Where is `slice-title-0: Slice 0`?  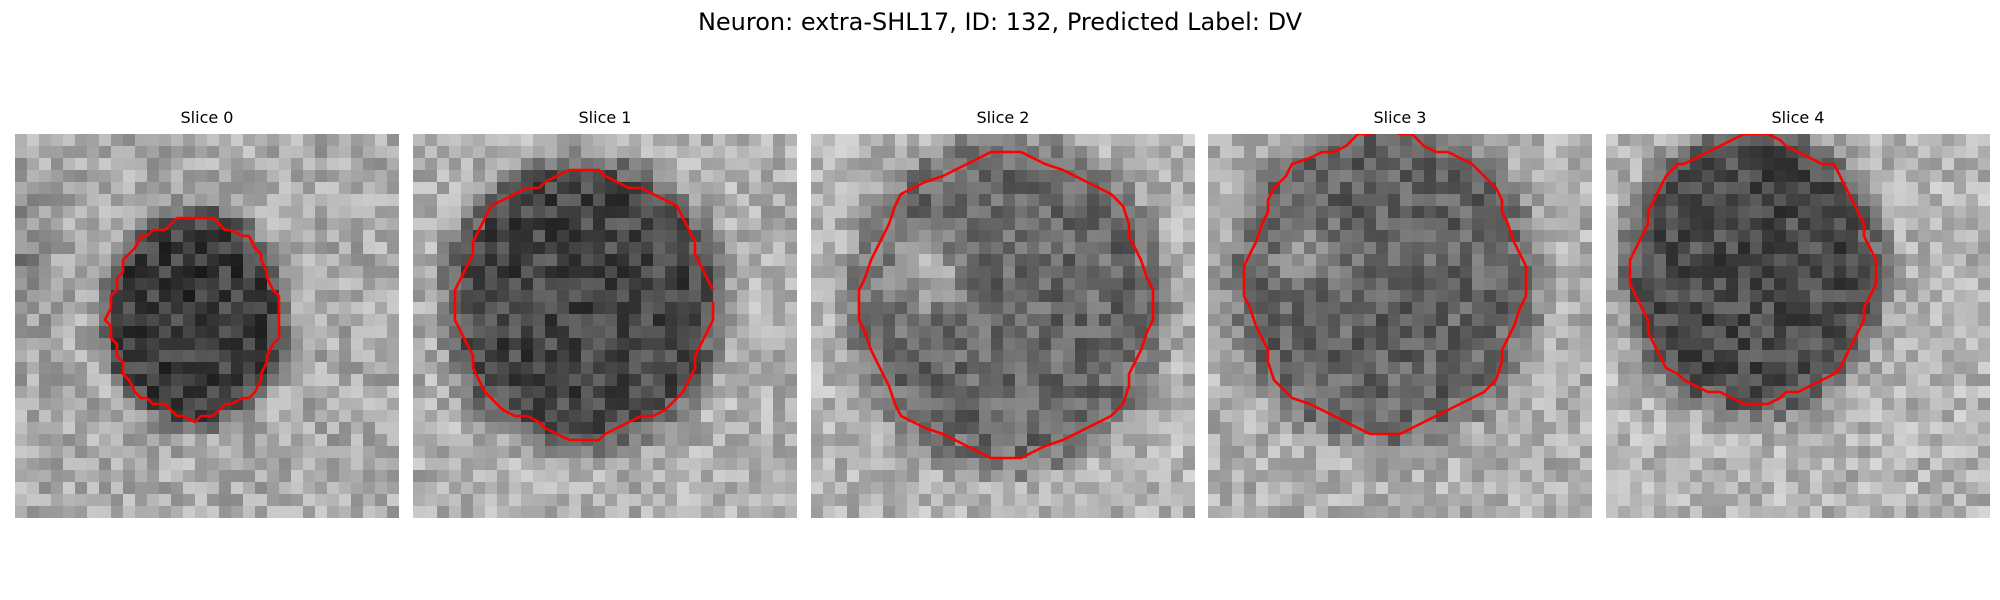
slice-title-0: Slice 0 is located at coordinates (207, 117).